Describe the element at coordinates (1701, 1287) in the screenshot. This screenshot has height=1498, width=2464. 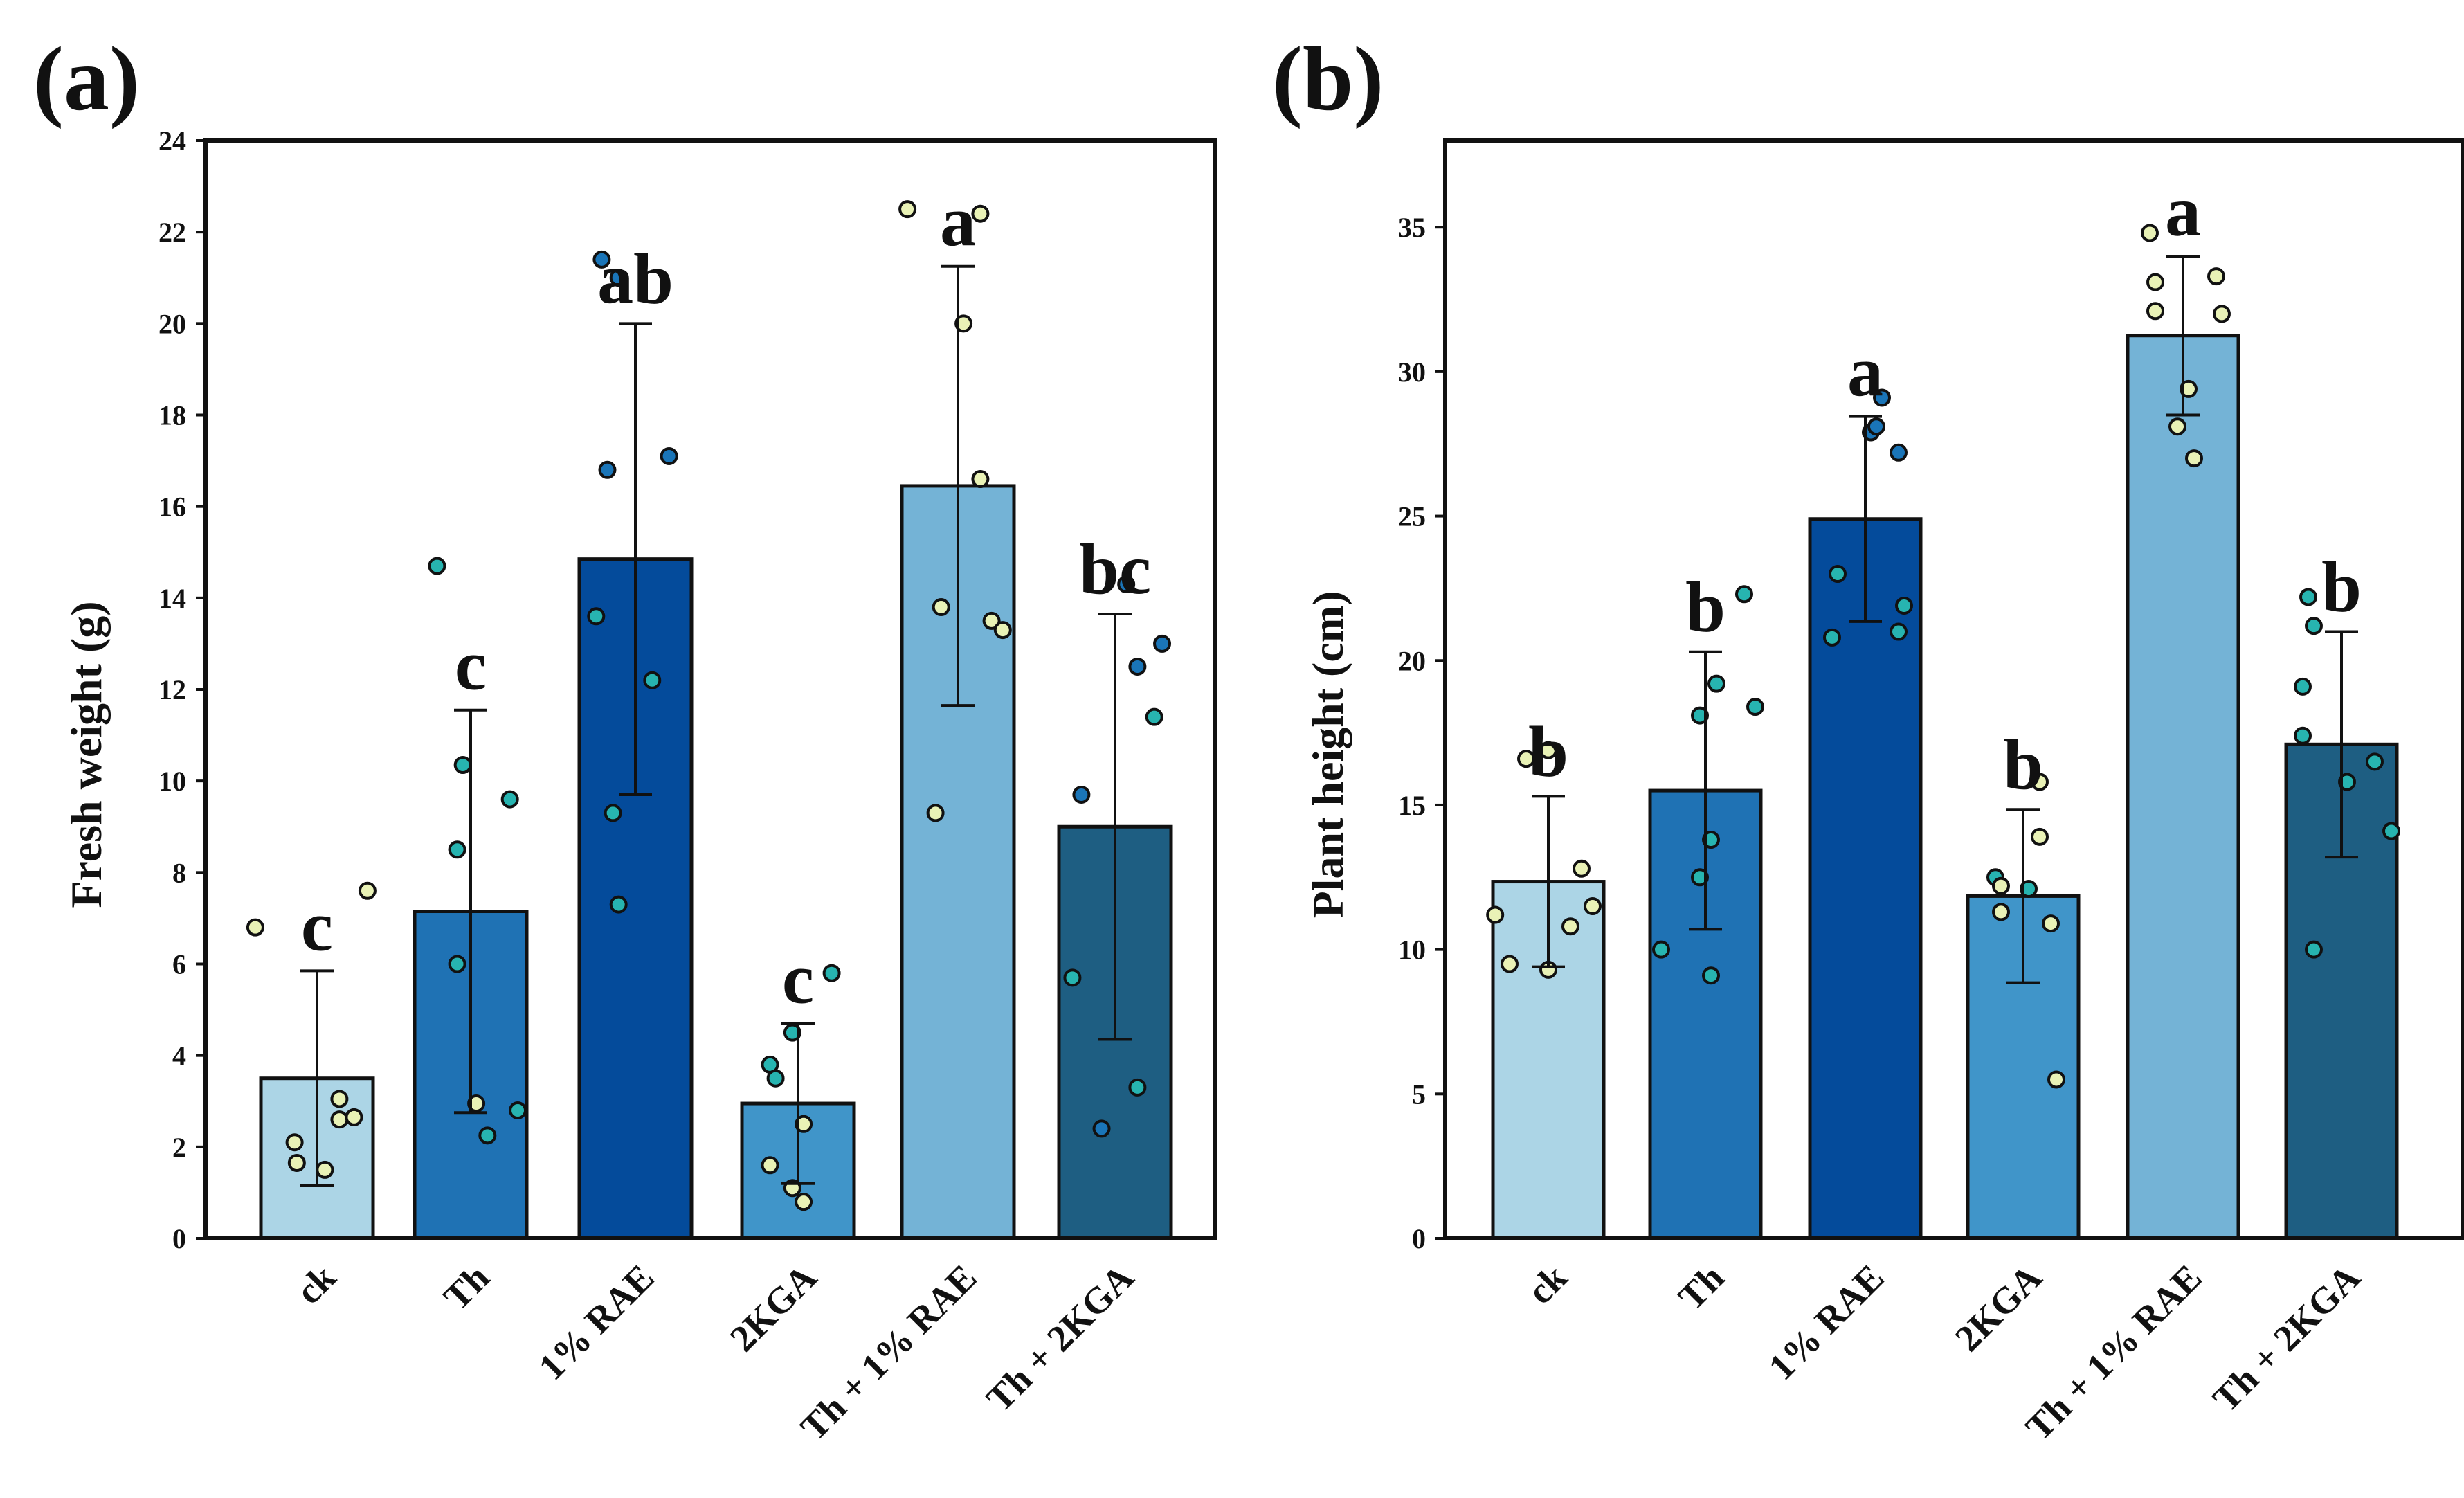
I see `panel-b-category-label-2: Th` at that location.